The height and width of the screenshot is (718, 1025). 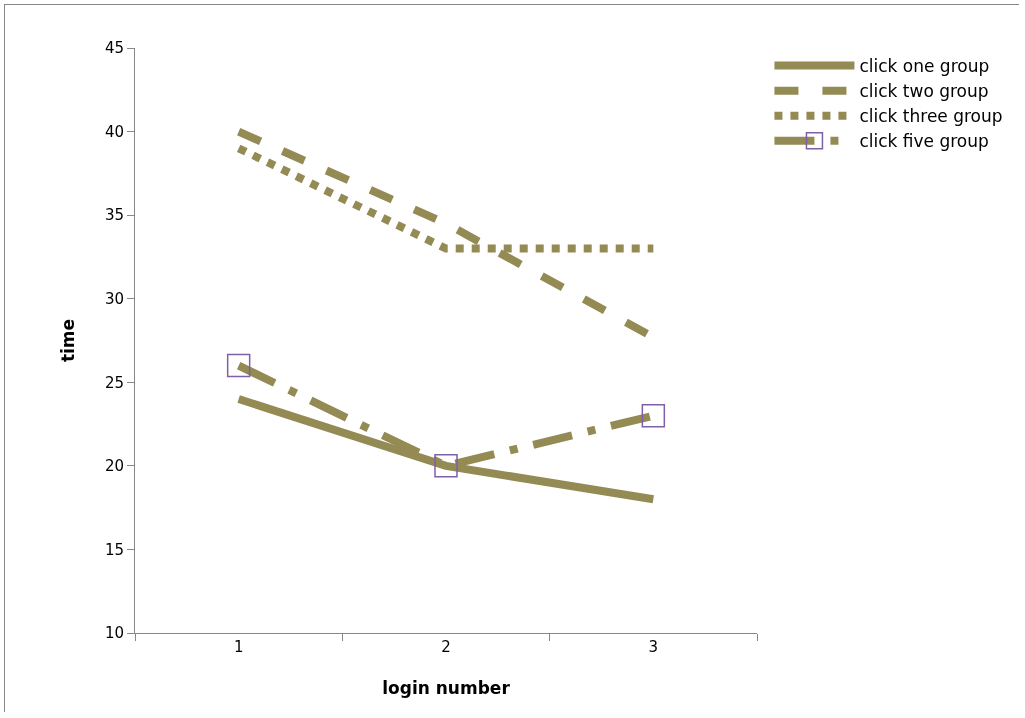 I want to click on y-axis-title: time, so click(x=68, y=340).